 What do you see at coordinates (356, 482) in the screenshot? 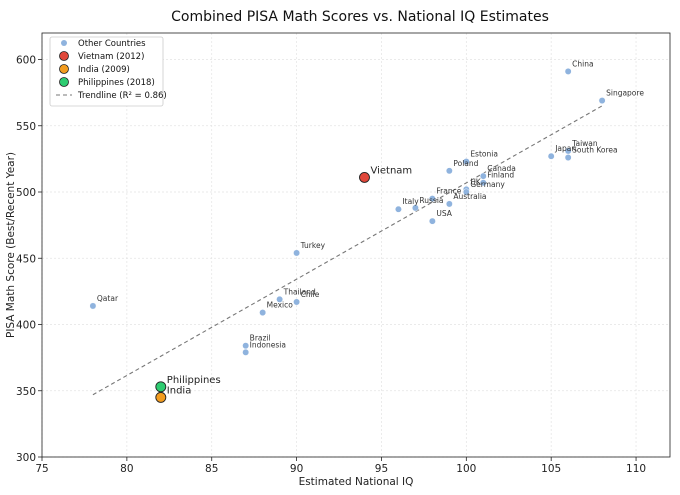
I see `x-axis-label: Estimated National IQ` at bounding box center [356, 482].